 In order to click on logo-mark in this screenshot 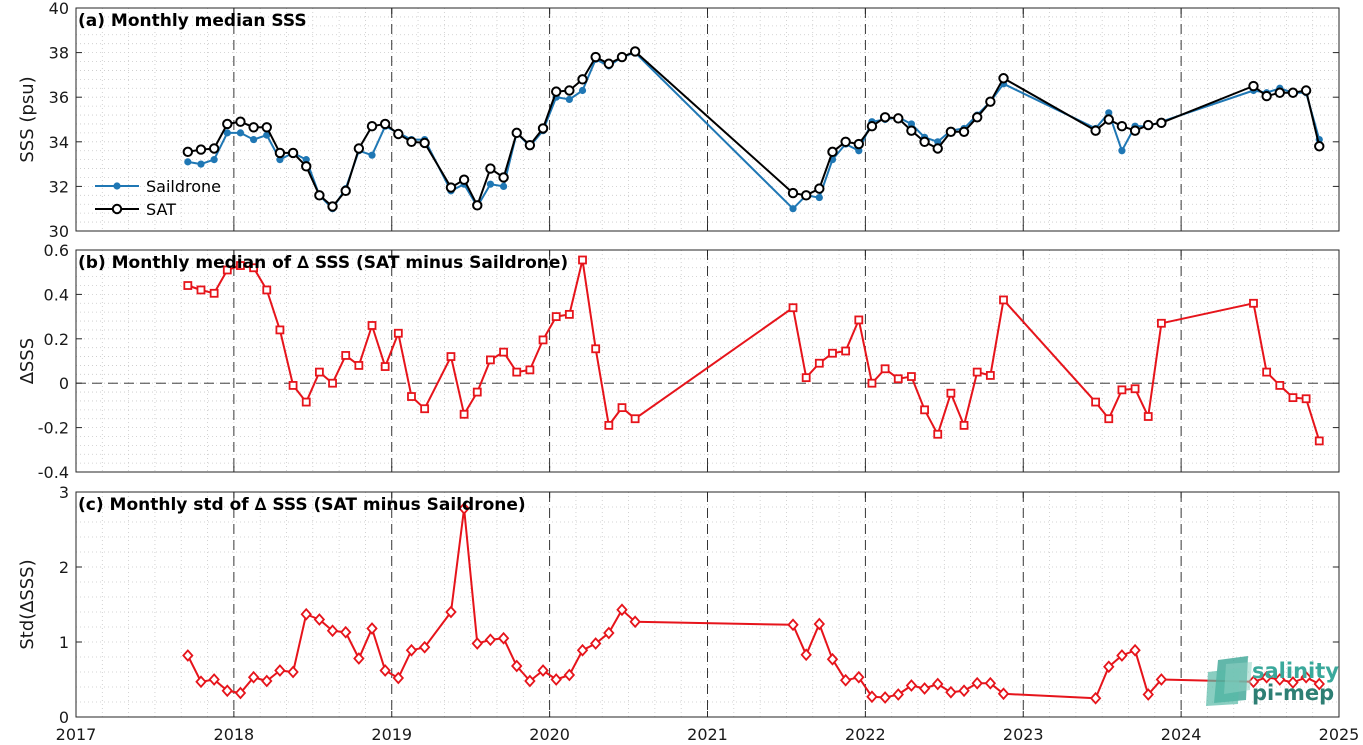, I will do `click(1229, 681)`.